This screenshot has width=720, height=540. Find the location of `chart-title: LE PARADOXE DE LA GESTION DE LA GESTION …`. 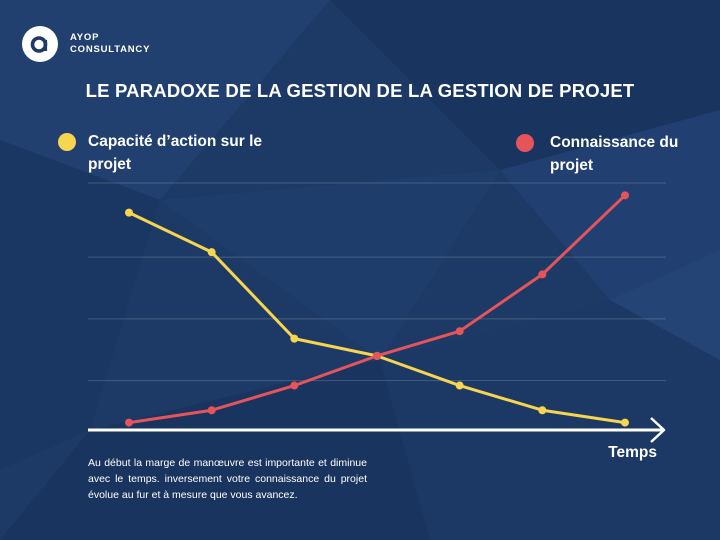

chart-title: LE PARADOXE DE LA GESTION DE LA GESTION … is located at coordinates (360, 90).